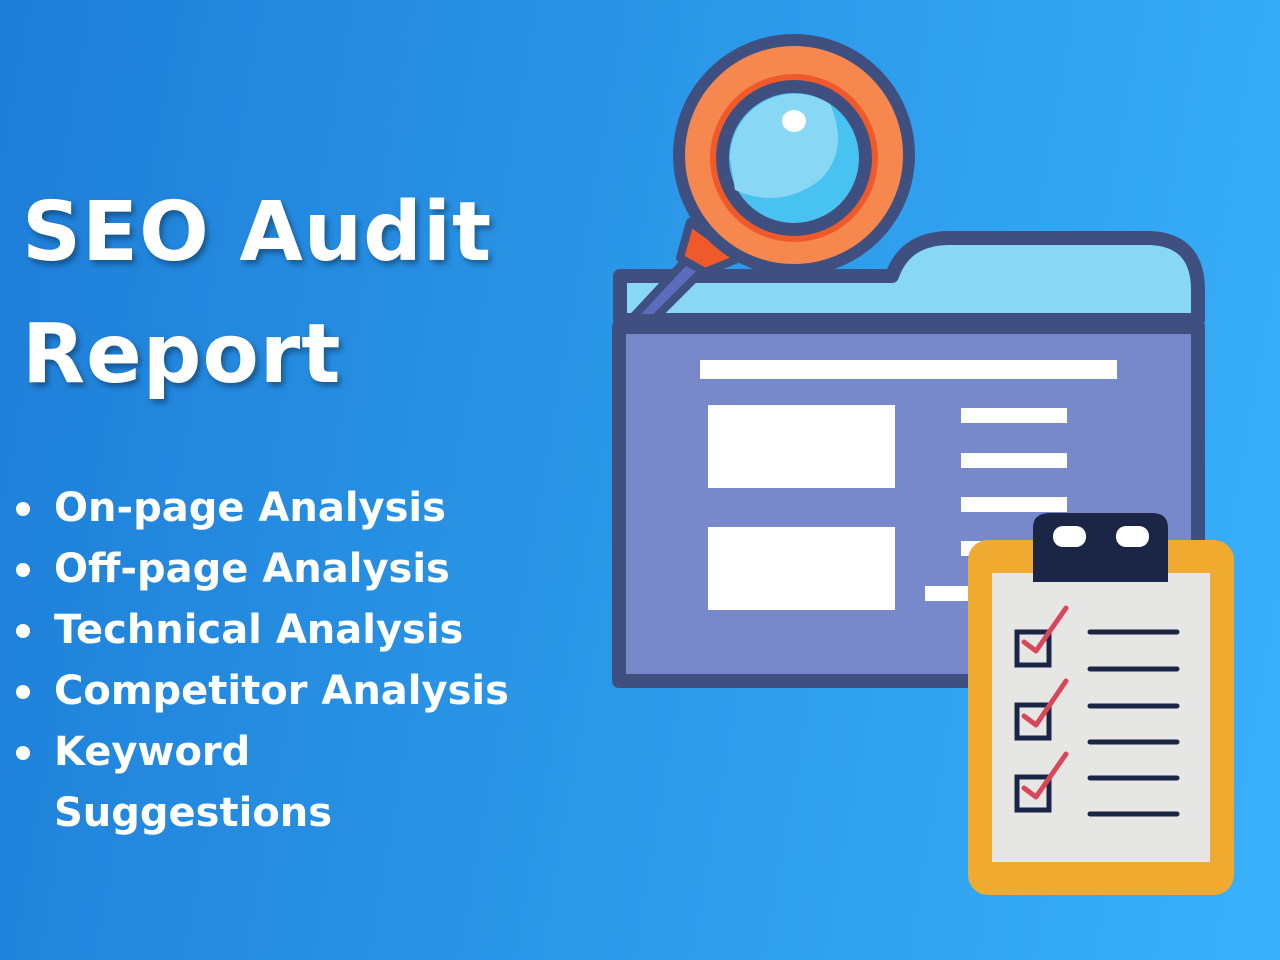  Describe the element at coordinates (771, 178) in the screenshot. I see `magnifying-glass-icon` at that location.